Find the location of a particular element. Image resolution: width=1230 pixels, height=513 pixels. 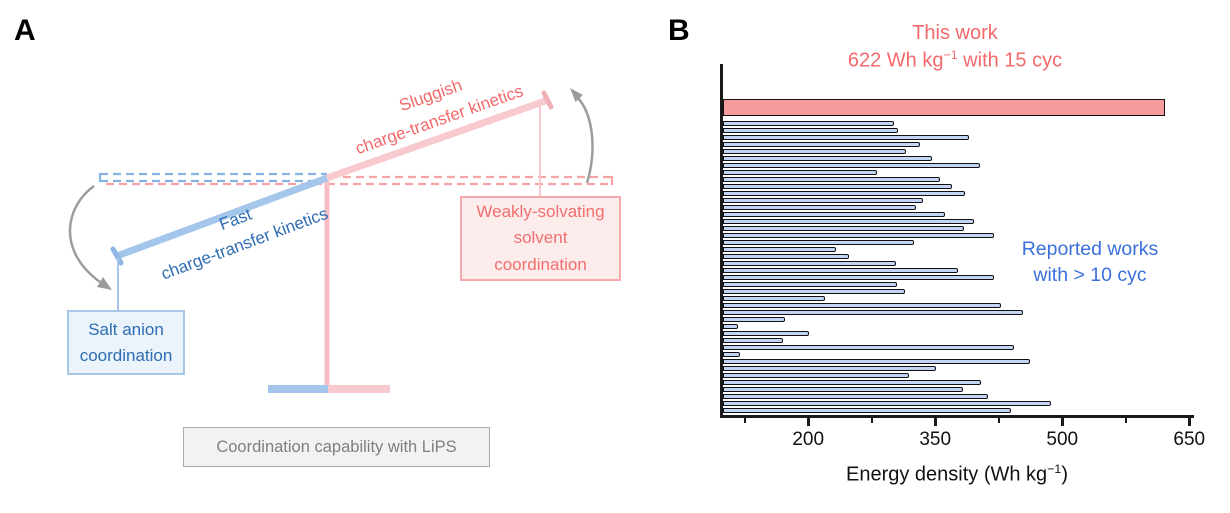

salt-box-line1: Salt anion is located at coordinates (126, 329).